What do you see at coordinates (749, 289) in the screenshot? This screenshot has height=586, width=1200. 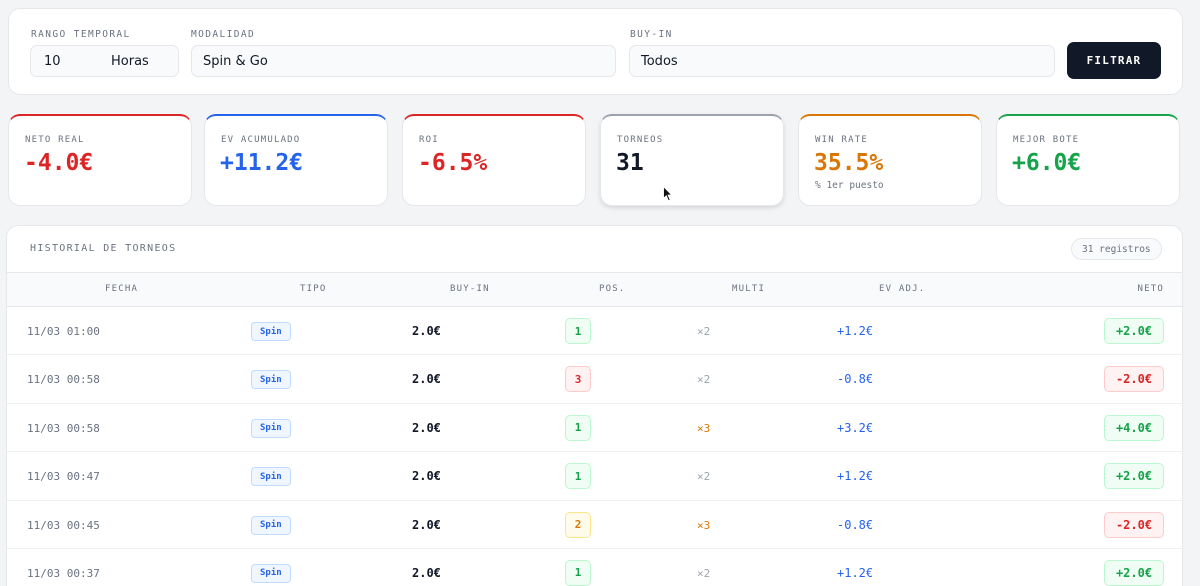 I see `column-header: MULTI` at bounding box center [749, 289].